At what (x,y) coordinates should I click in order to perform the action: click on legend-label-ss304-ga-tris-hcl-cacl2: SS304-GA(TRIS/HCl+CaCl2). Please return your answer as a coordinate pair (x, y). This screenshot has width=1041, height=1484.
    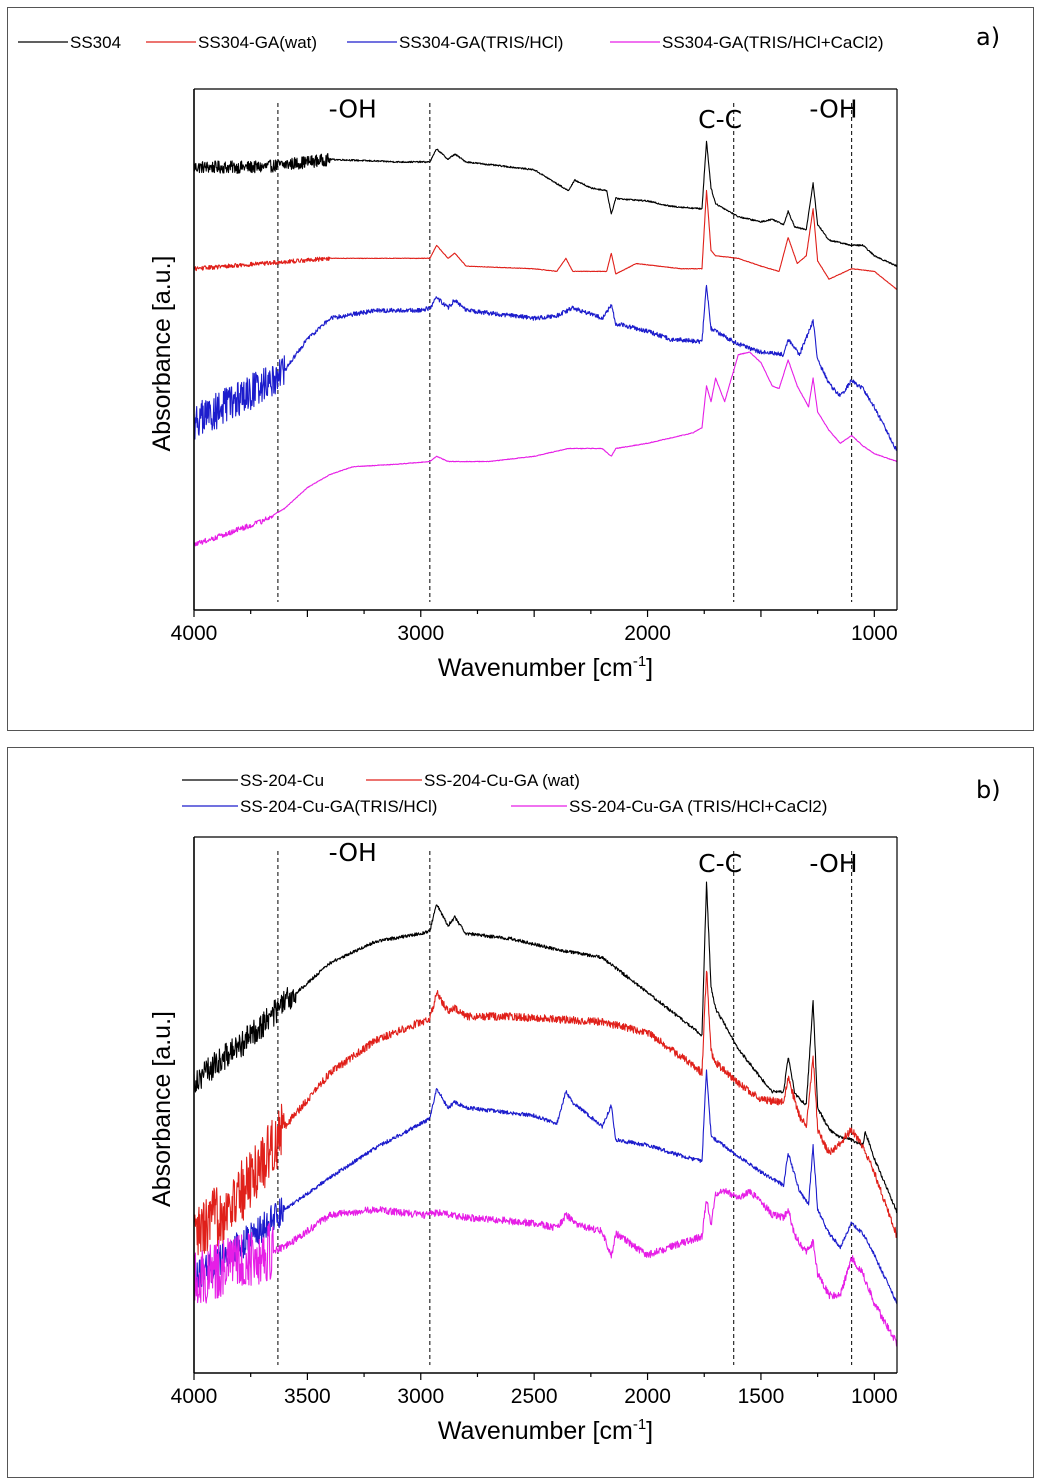
    Looking at the image, I should click on (773, 42).